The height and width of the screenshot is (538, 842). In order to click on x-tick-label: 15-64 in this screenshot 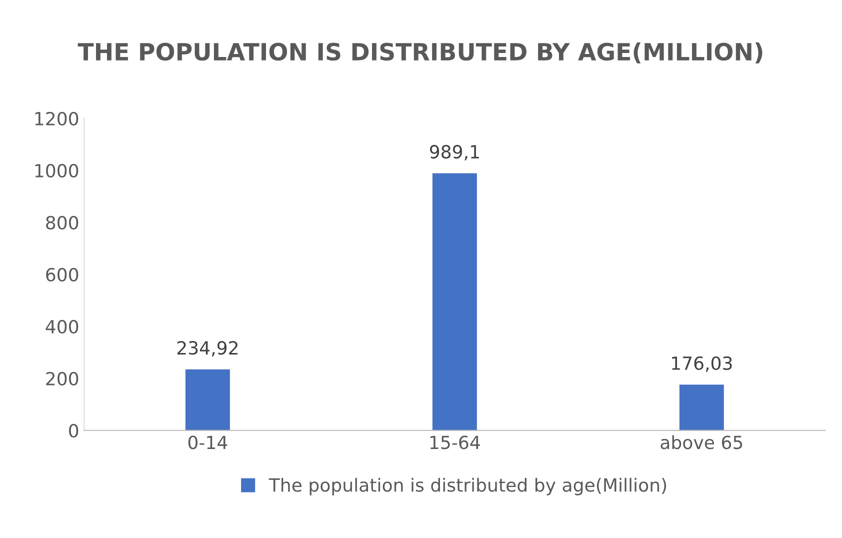, I will do `click(455, 443)`.